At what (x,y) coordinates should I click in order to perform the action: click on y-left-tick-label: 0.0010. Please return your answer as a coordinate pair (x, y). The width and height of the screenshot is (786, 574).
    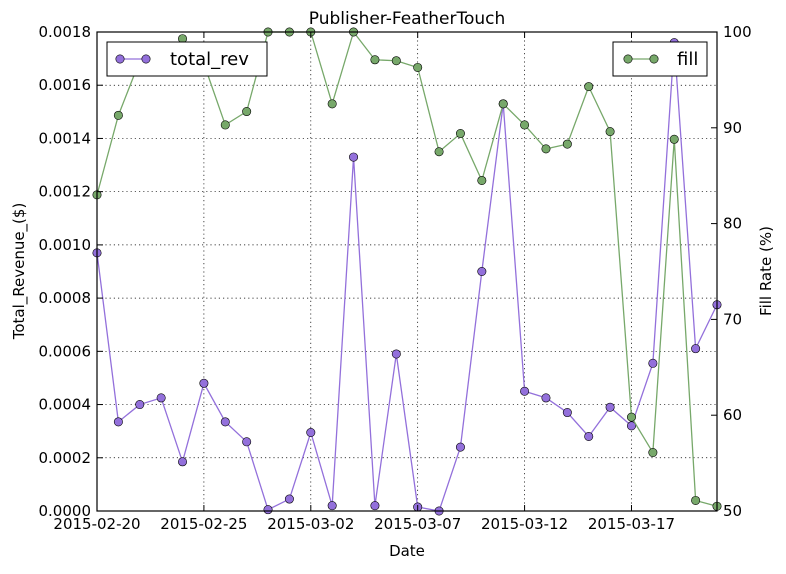
    Looking at the image, I should click on (65, 245).